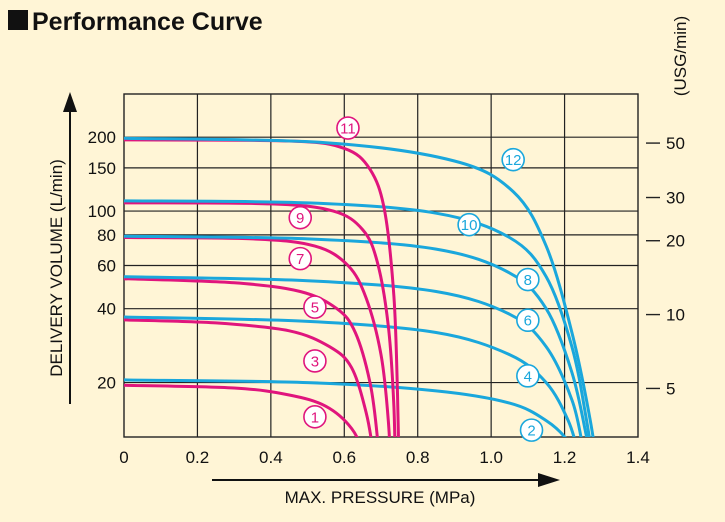  What do you see at coordinates (271, 457) in the screenshot?
I see `x-tick-label: 0.4` at bounding box center [271, 457].